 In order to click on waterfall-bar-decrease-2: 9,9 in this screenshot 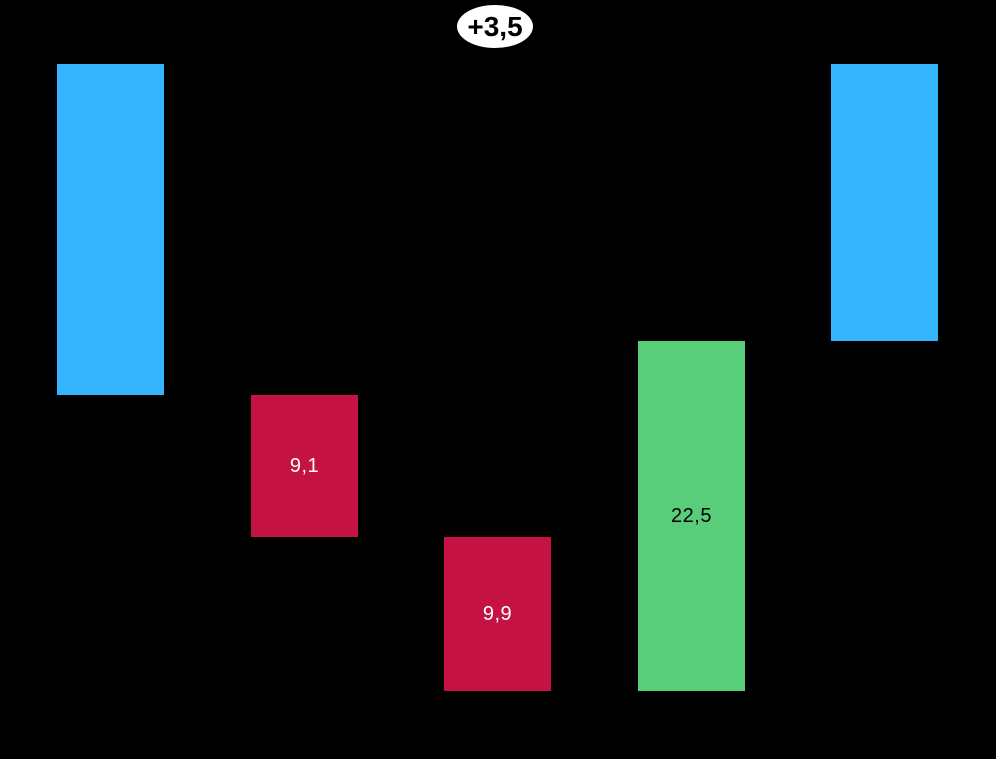, I will do `click(497, 614)`.